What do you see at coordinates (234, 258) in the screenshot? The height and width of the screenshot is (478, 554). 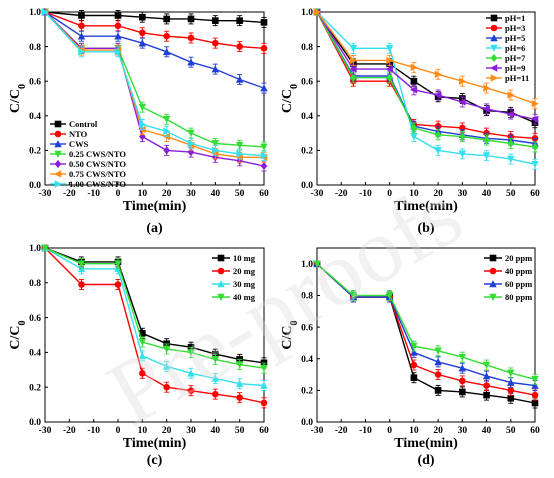 I see `legend-entry: 10 mg` at bounding box center [234, 258].